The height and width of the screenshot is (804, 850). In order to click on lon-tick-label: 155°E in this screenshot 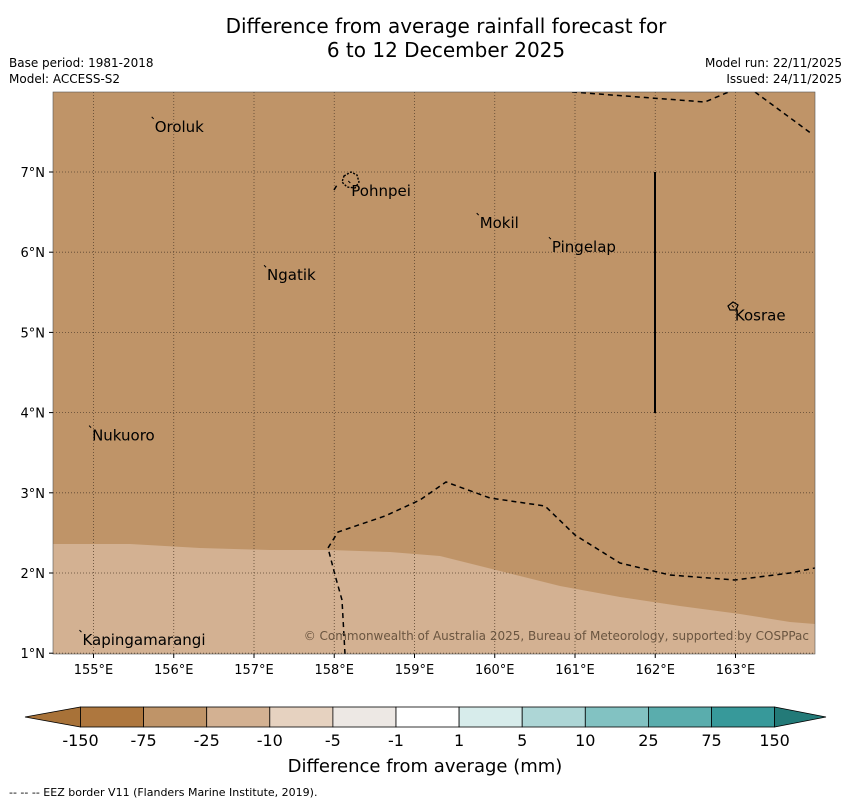, I will do `click(94, 670)`.